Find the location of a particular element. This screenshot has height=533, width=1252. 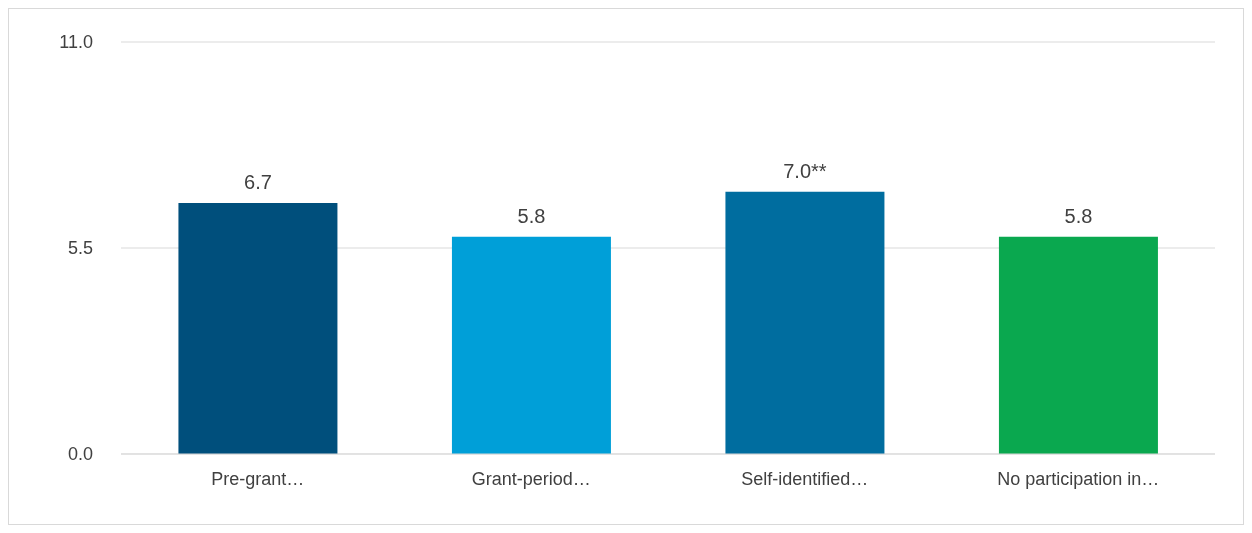

data-label: 6.7 is located at coordinates (258, 182).